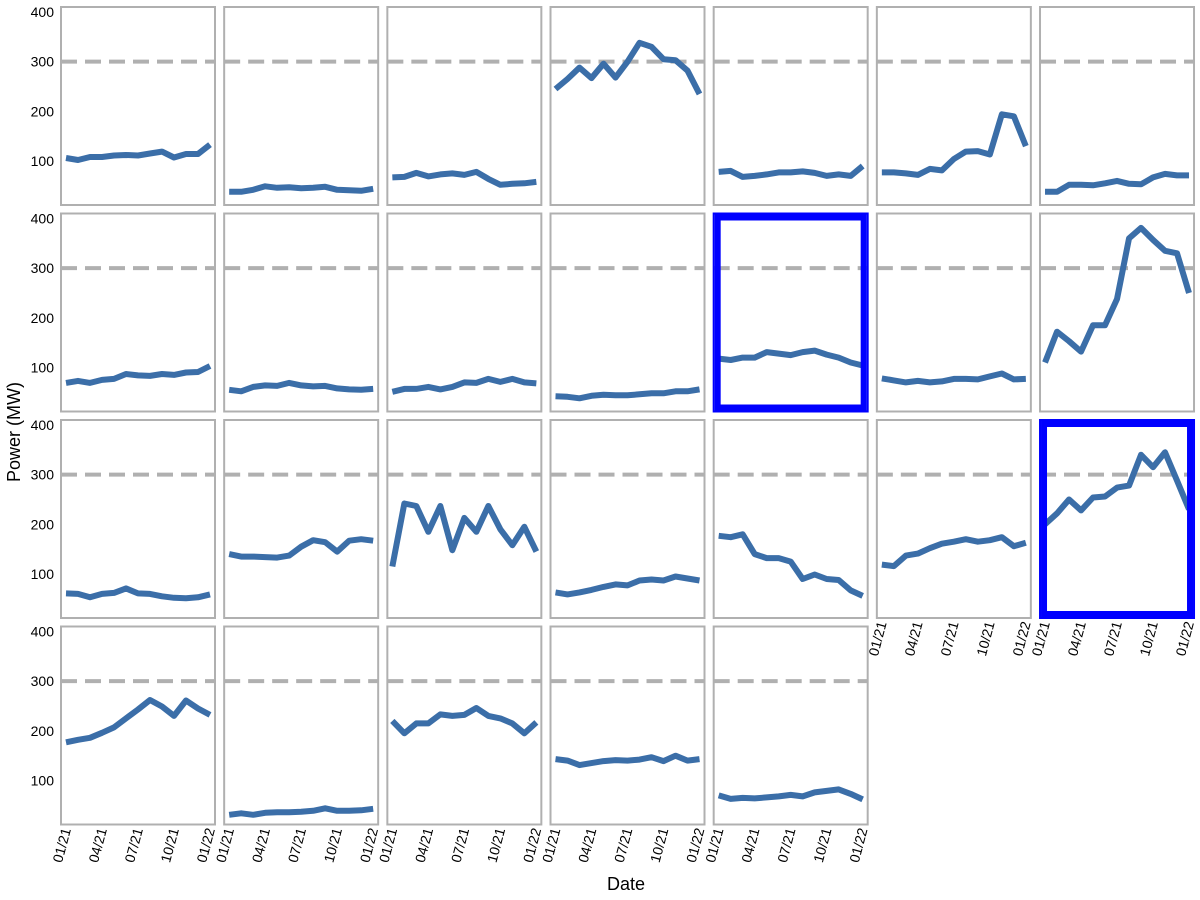  What do you see at coordinates (14, 432) in the screenshot?
I see `y-axis-title: Power (MW)` at bounding box center [14, 432].